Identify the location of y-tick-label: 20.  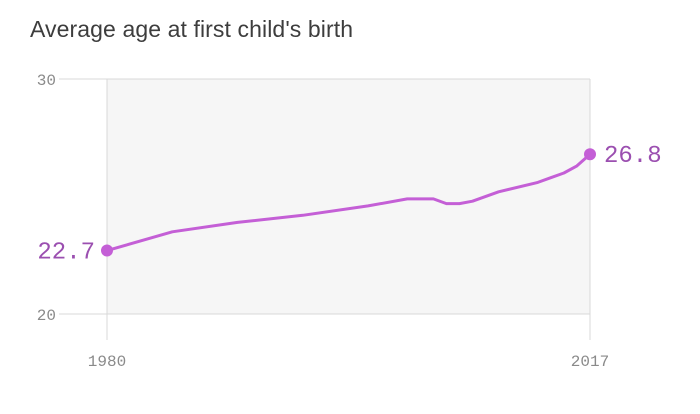
(46, 316).